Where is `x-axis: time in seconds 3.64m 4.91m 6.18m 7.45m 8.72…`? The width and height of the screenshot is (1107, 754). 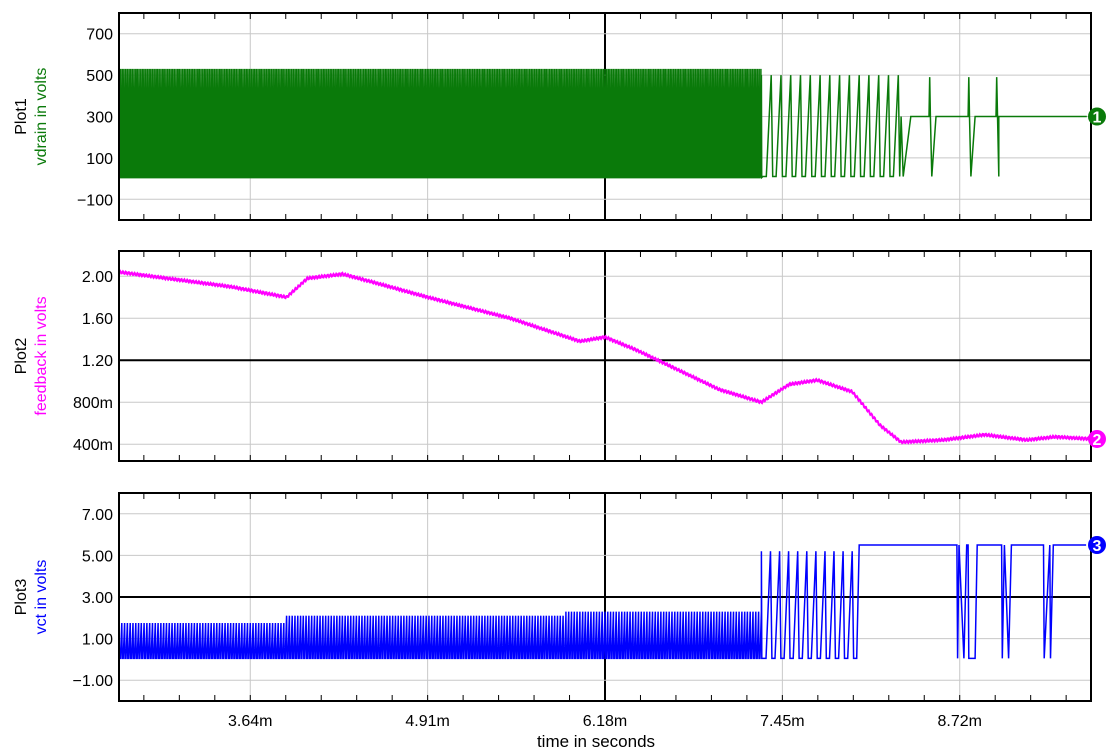
x-axis: time in seconds 3.64m 4.91m 6.18m 7.45m 8.72… is located at coordinates (605, 732).